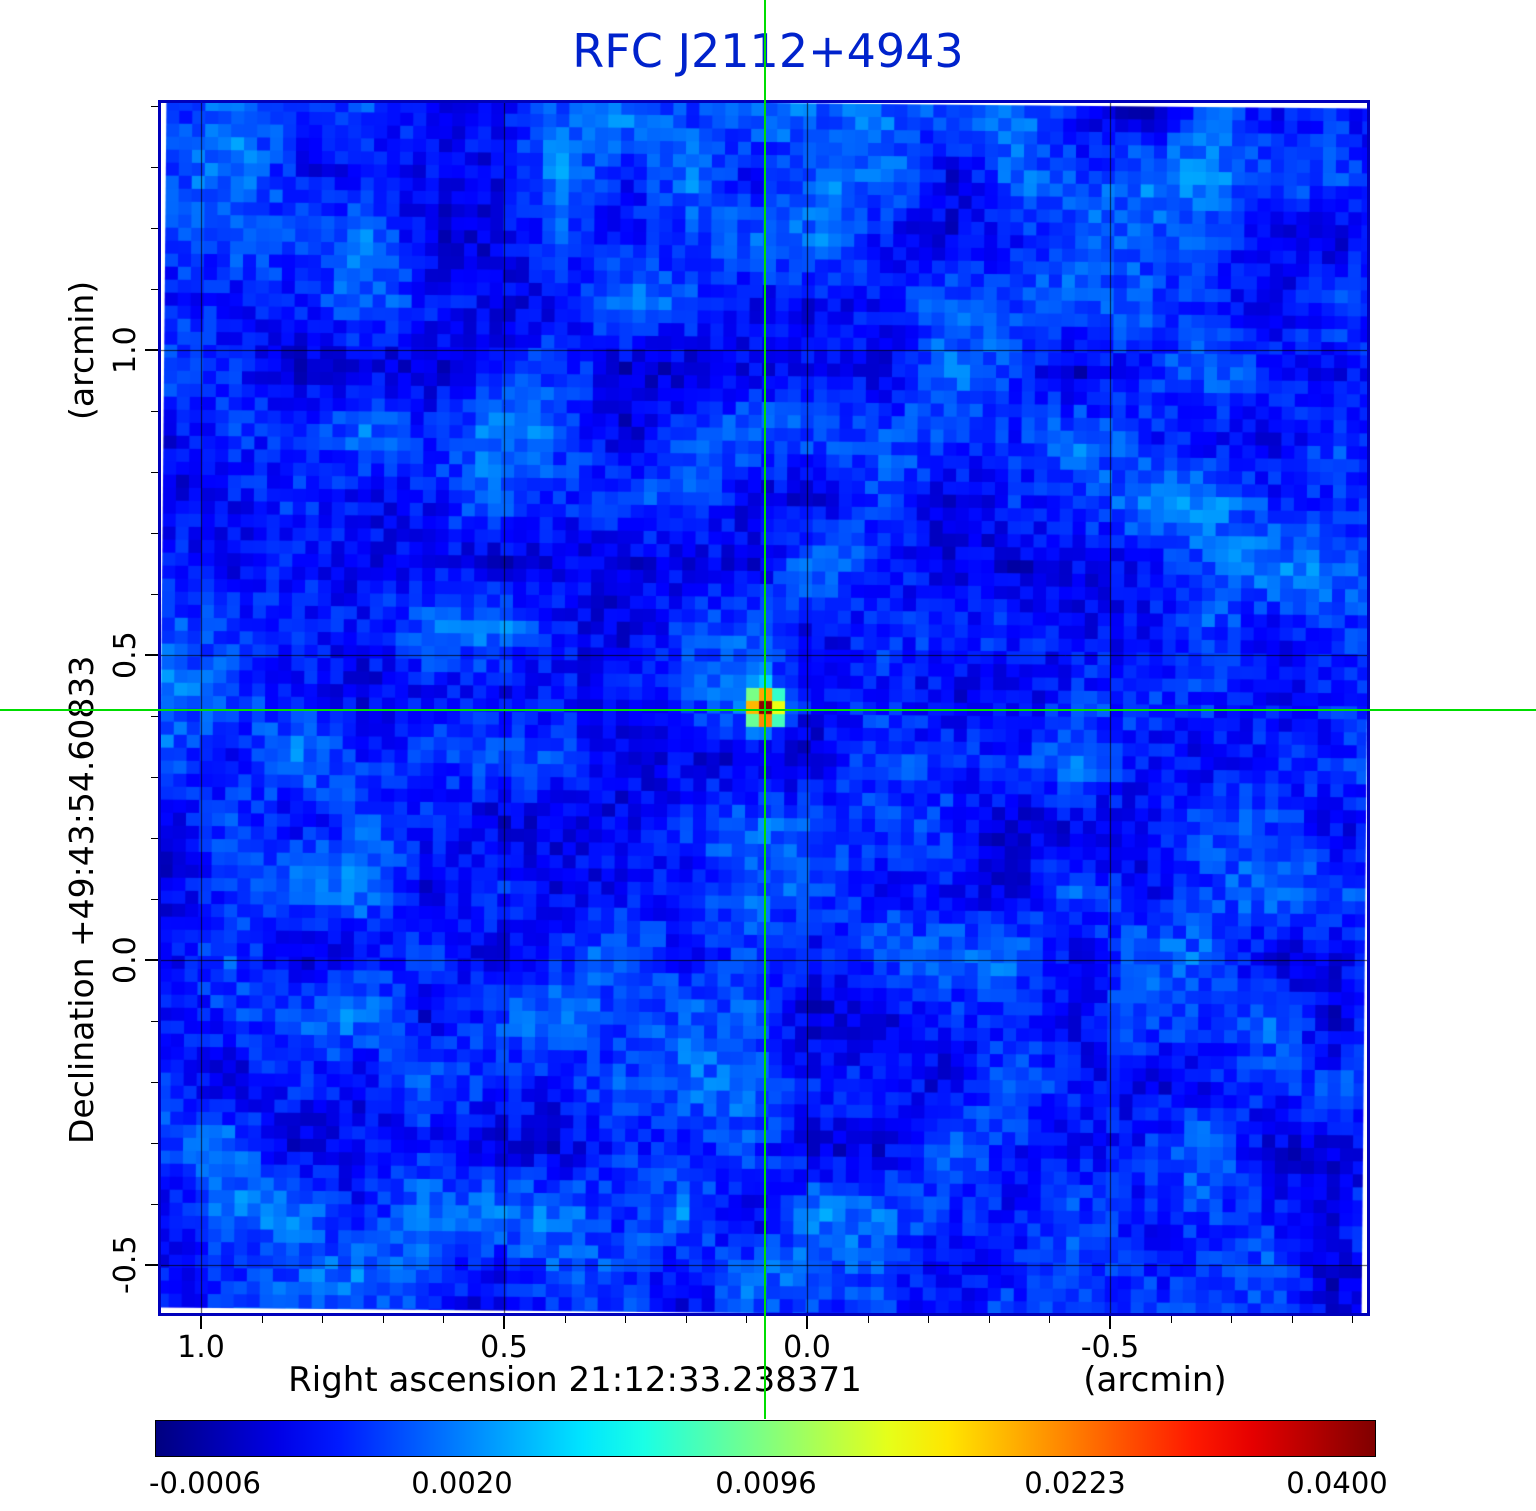 This screenshot has width=1536, height=1511. Describe the element at coordinates (205, 1483) in the screenshot. I see `colorbar-tick-label: -0.0006` at that location.